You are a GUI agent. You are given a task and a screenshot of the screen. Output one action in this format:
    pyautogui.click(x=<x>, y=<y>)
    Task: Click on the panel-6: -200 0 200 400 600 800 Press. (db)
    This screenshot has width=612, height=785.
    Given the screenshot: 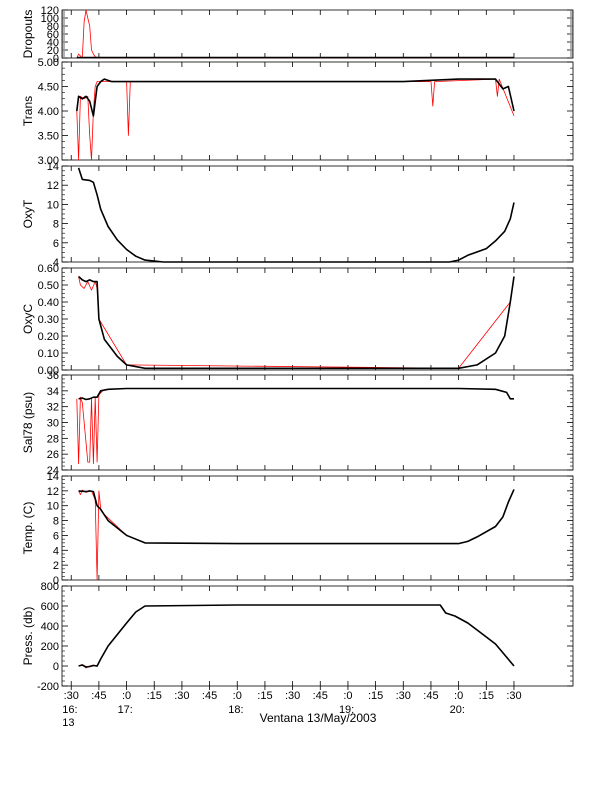 What is the action you would take?
    pyautogui.click(x=297, y=637)
    